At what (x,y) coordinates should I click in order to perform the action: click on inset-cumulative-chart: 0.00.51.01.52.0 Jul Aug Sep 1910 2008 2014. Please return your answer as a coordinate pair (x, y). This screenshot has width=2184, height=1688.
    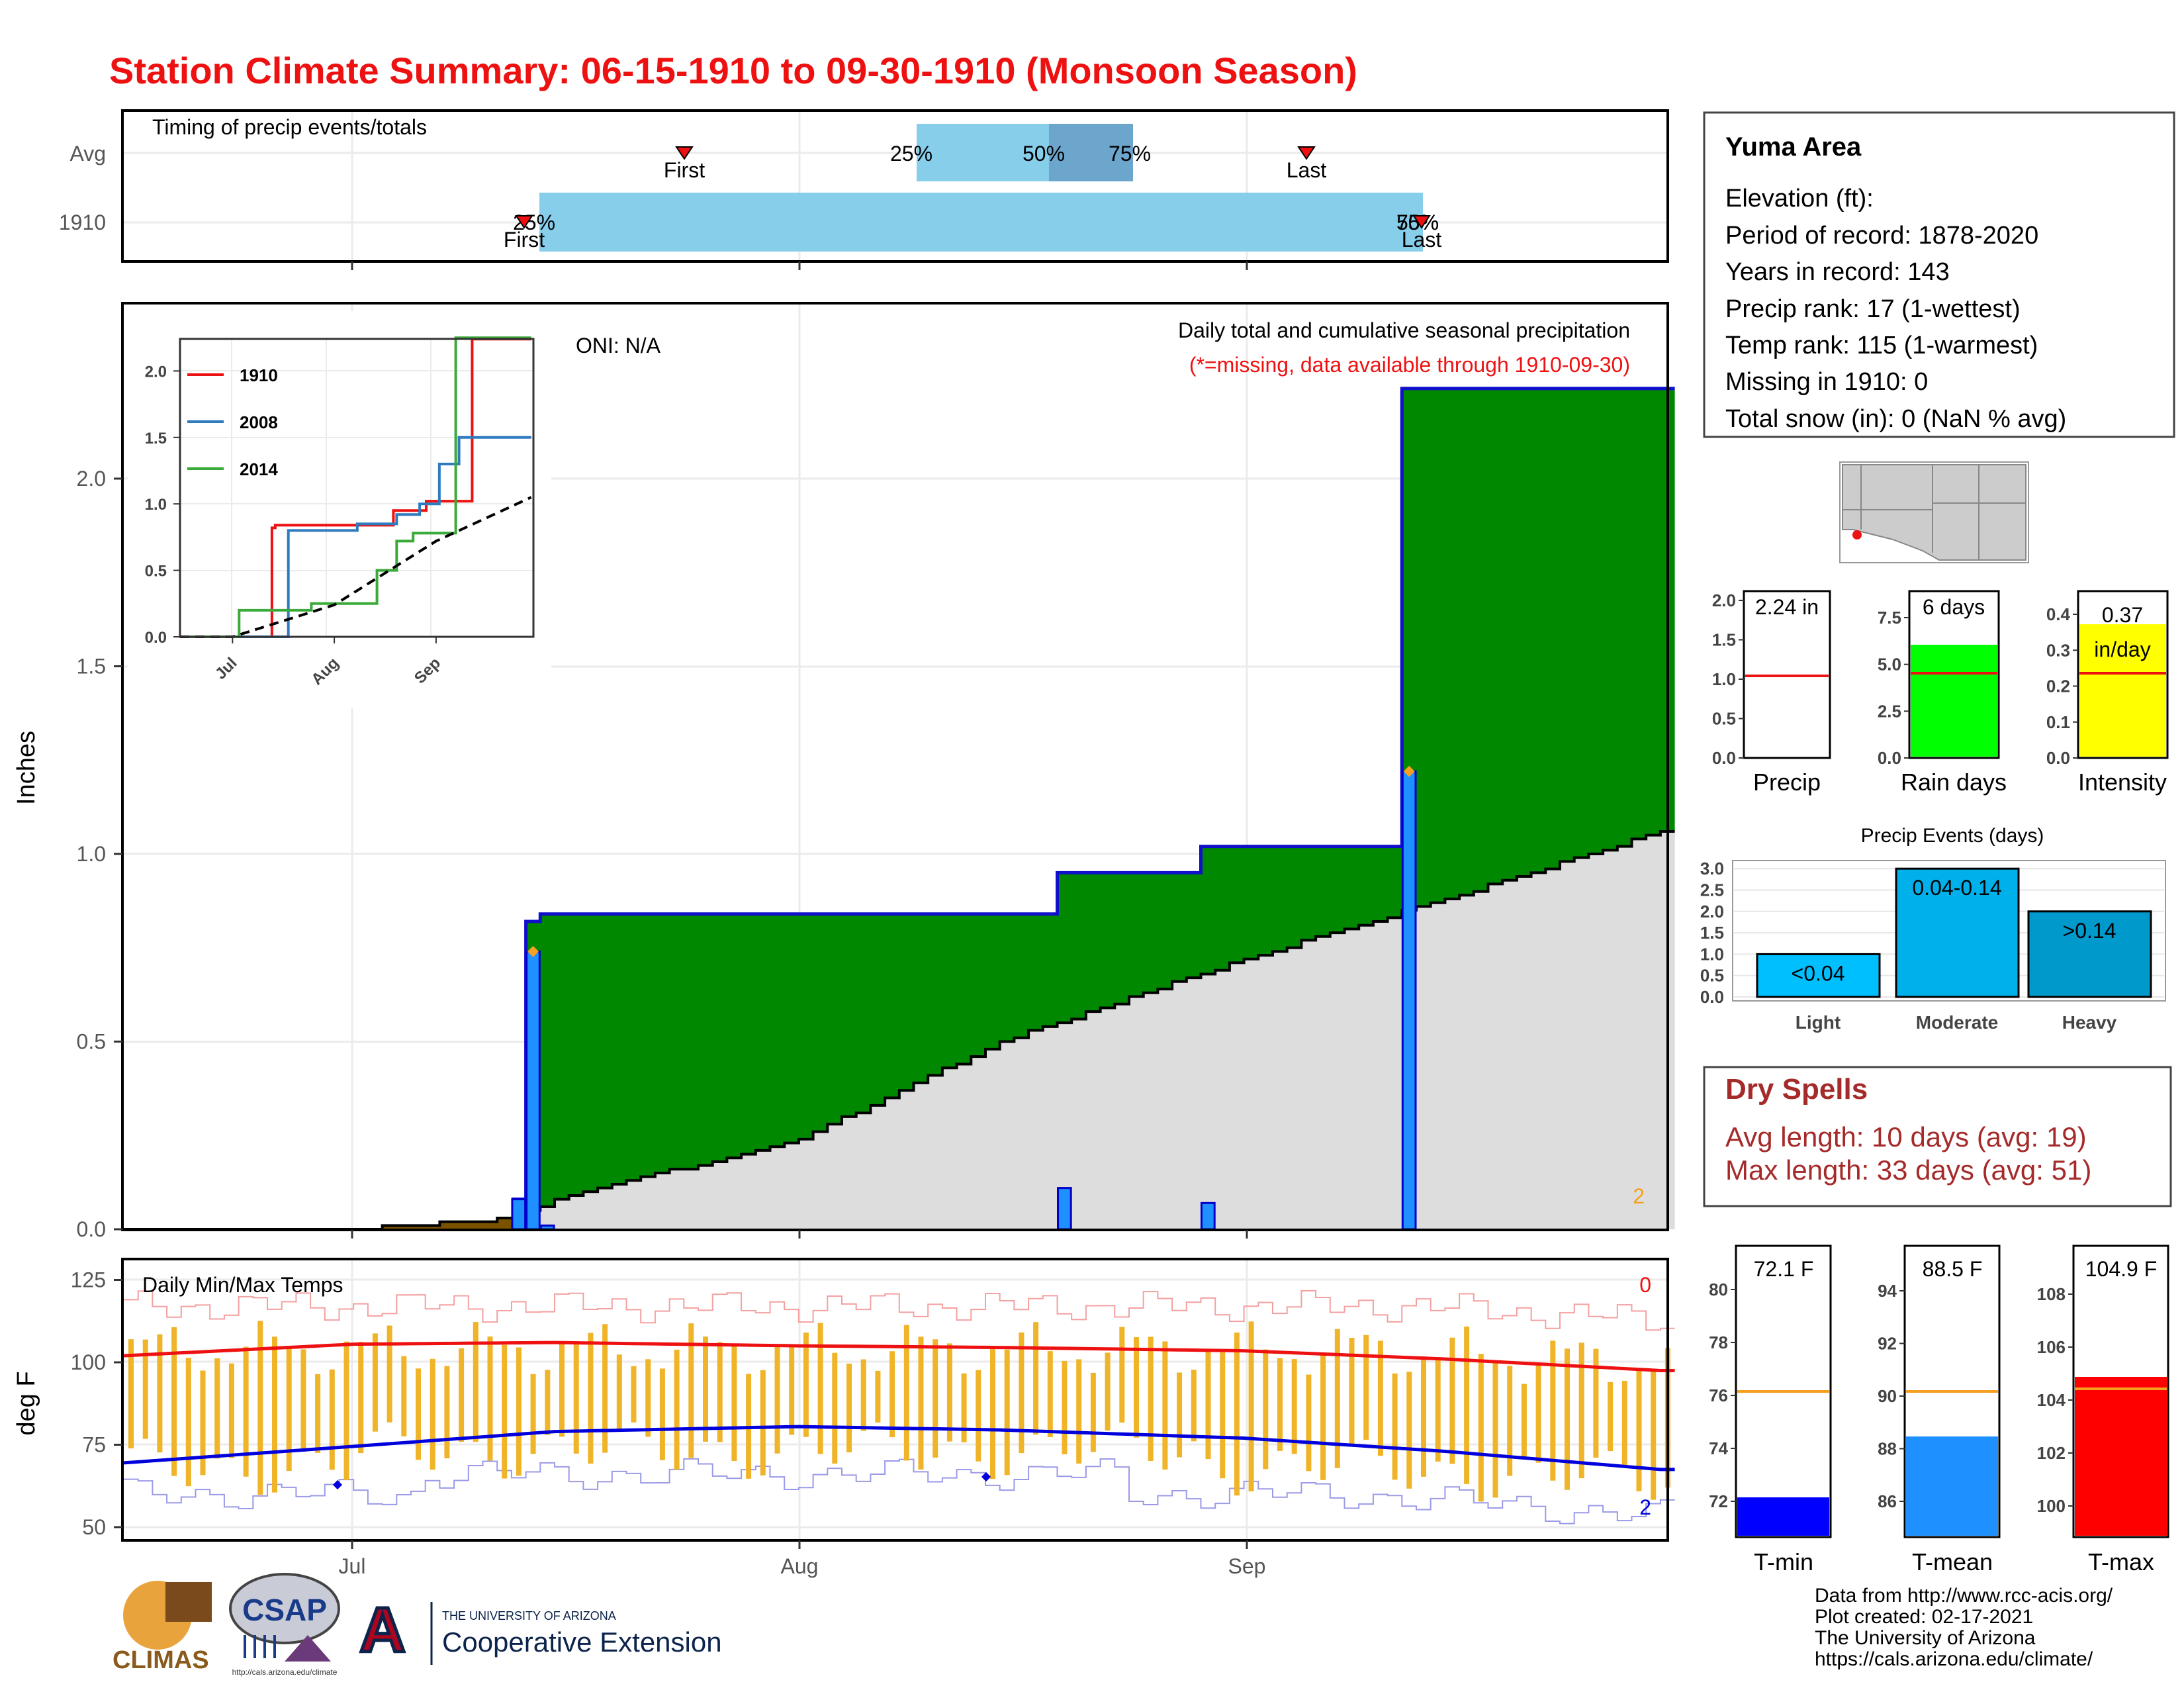
    Looking at the image, I should click on (339, 509).